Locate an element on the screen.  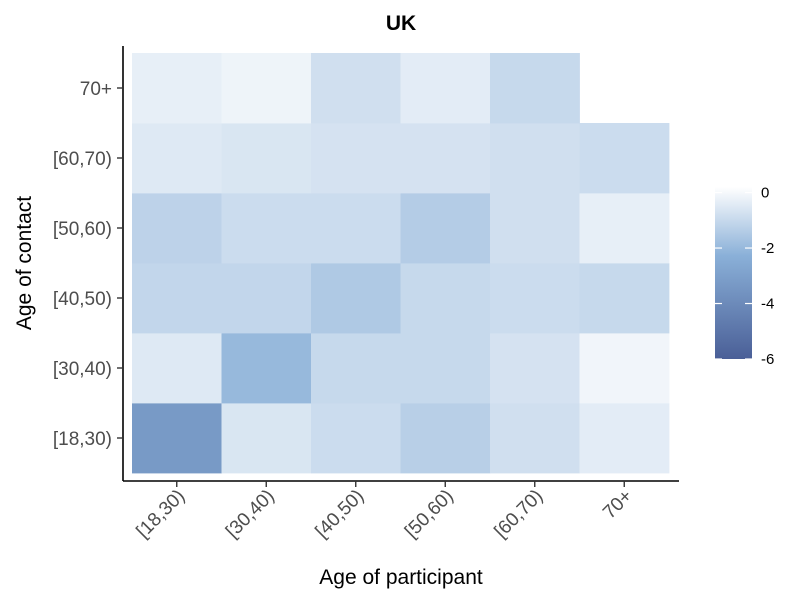
legend-tick-label: -2 is located at coordinates (767, 248).